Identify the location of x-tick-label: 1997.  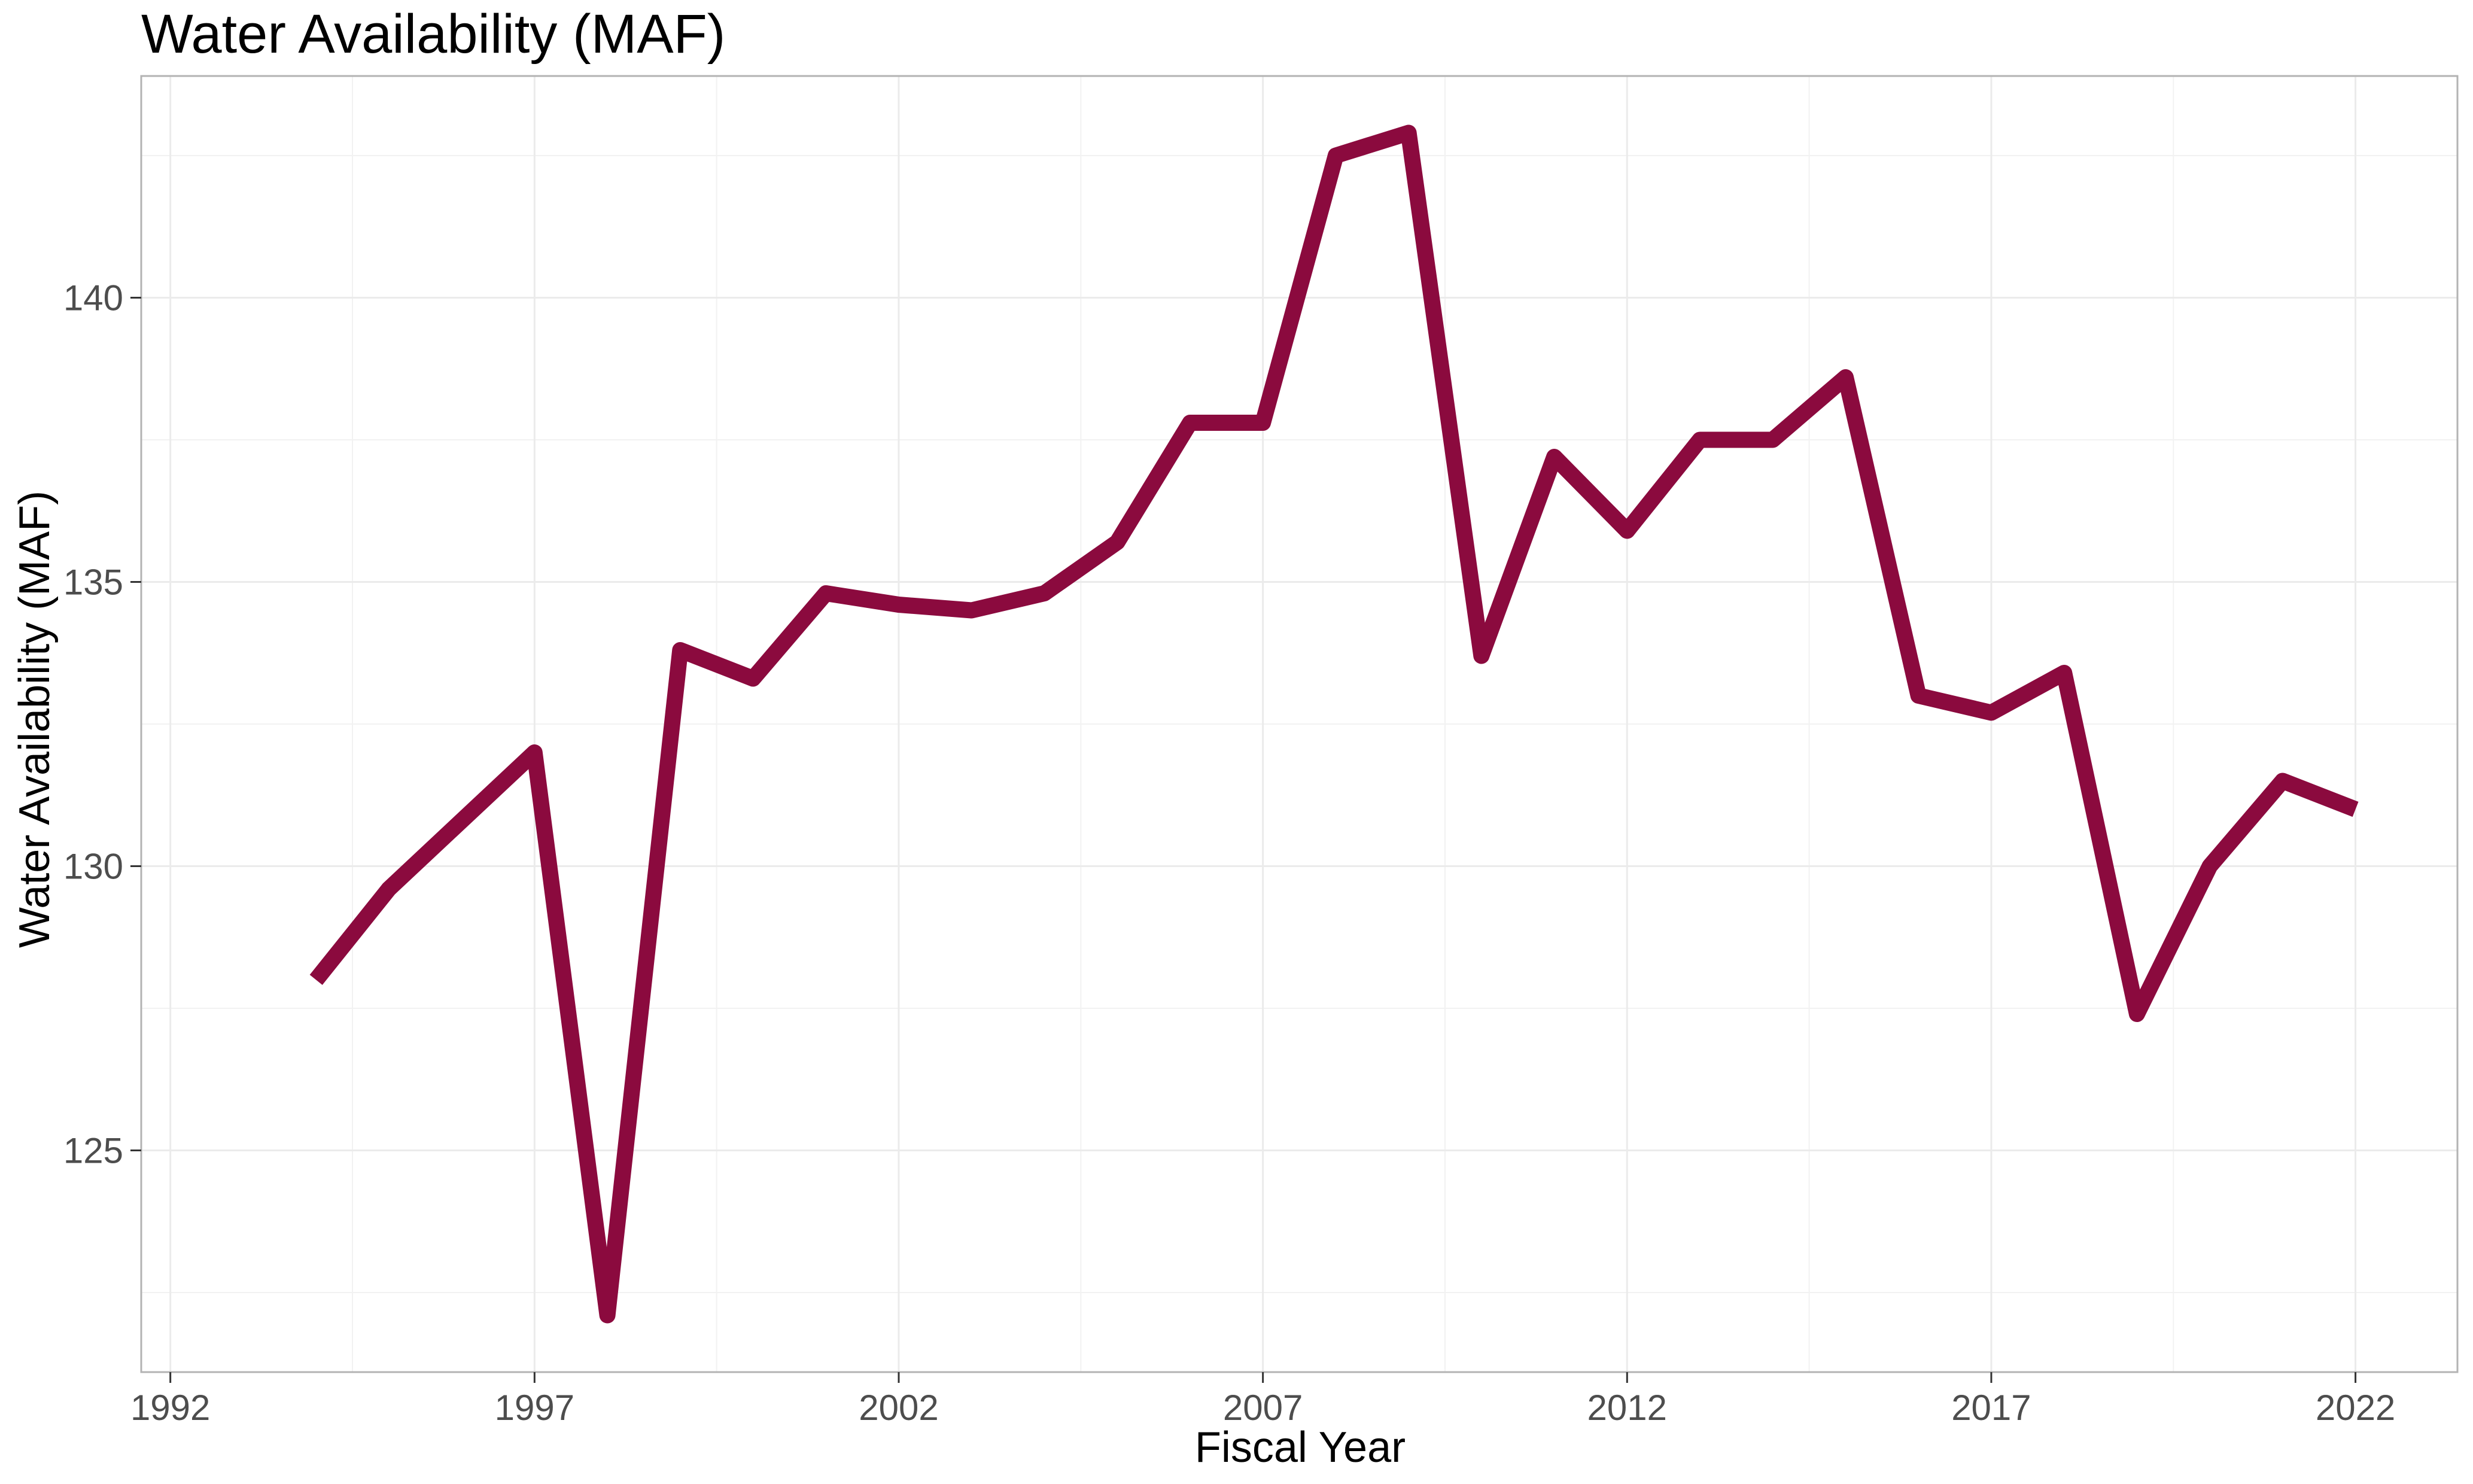
(534, 1408).